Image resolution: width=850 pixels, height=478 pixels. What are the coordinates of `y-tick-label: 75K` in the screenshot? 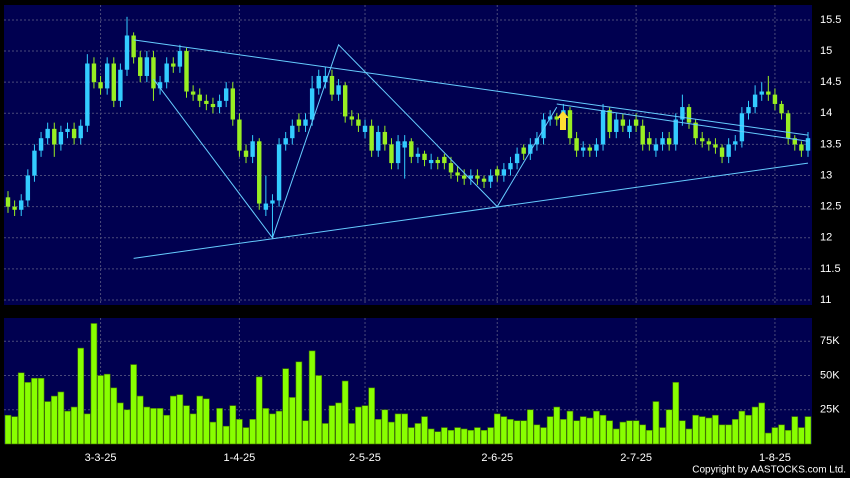 It's located at (830, 341).